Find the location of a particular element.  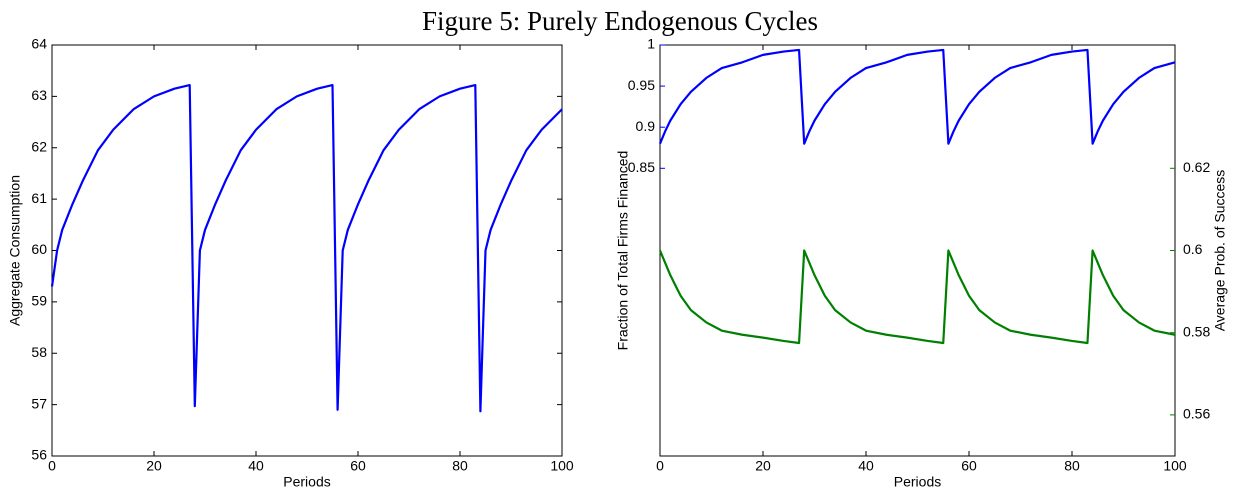

y-tick-label: 0.9 is located at coordinates (646, 126).